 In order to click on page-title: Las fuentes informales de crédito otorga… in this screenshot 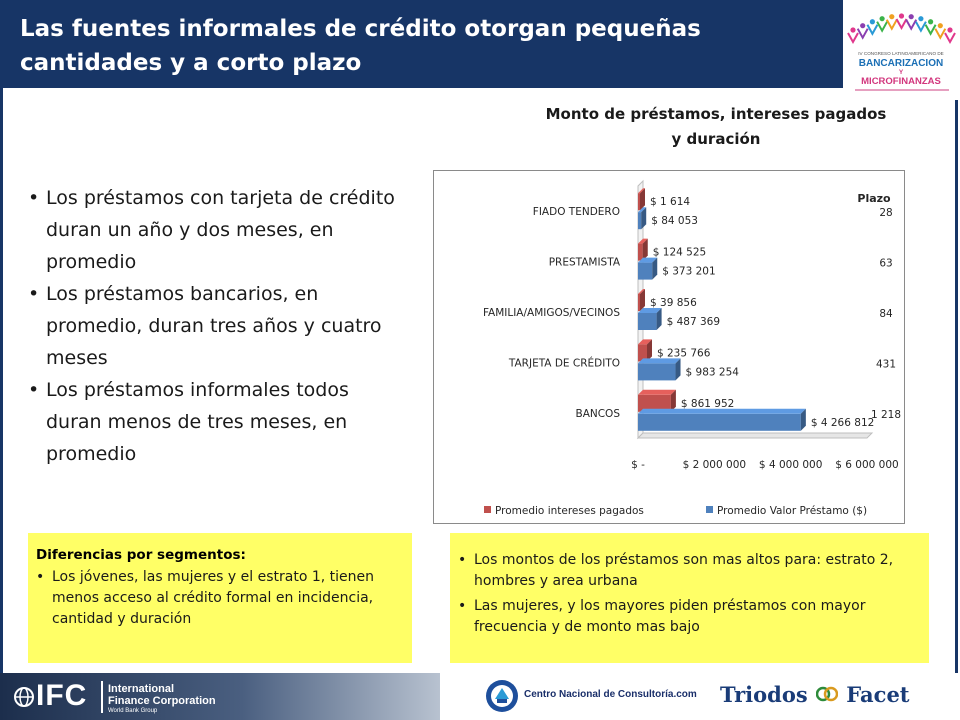, I will do `click(360, 46)`.